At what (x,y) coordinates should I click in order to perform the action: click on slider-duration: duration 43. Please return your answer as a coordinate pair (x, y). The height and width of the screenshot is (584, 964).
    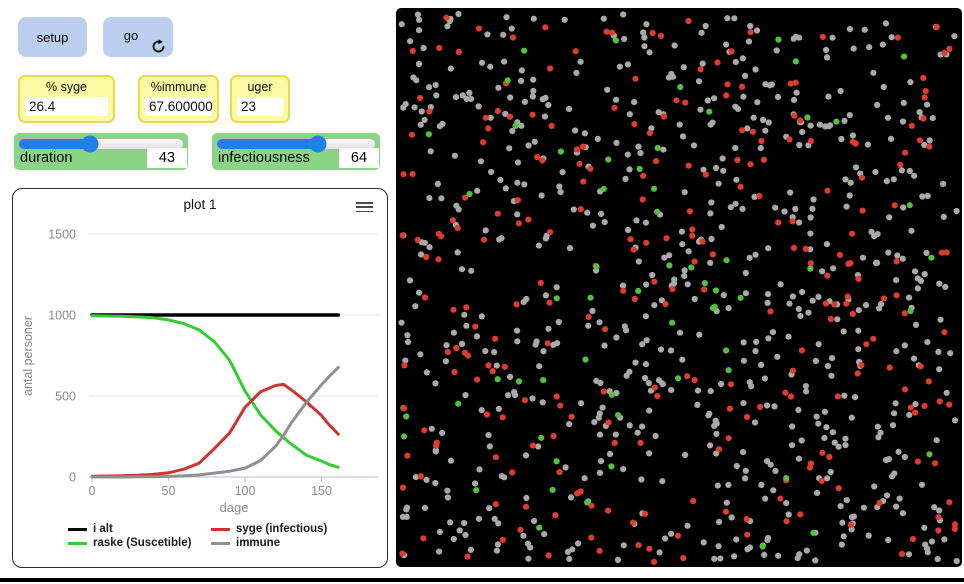
    Looking at the image, I should click on (101, 151).